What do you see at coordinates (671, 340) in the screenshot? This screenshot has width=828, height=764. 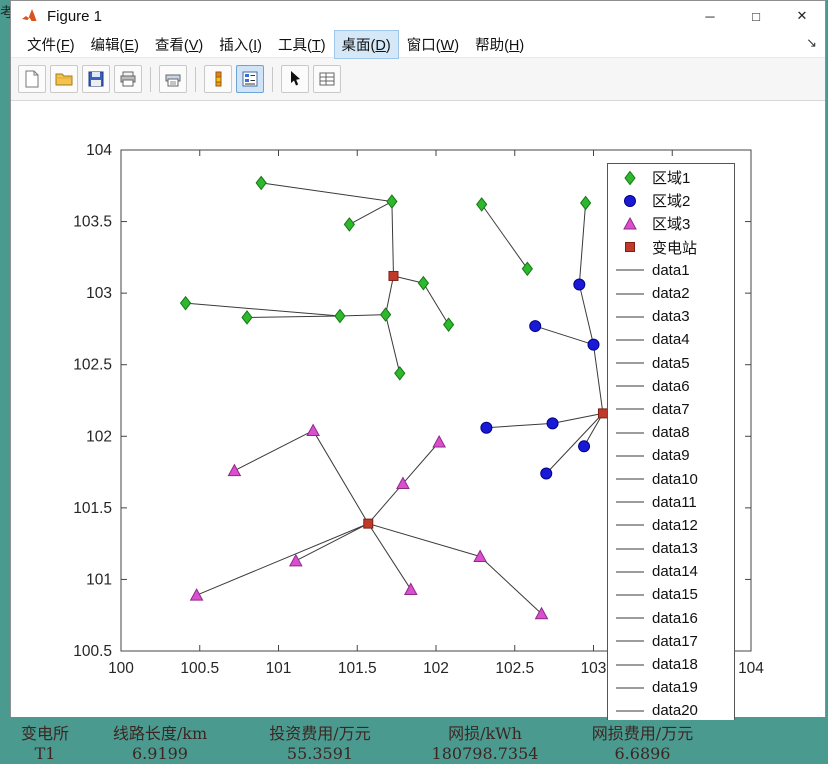 I see `legend-entry-line-4-label: data4` at bounding box center [671, 340].